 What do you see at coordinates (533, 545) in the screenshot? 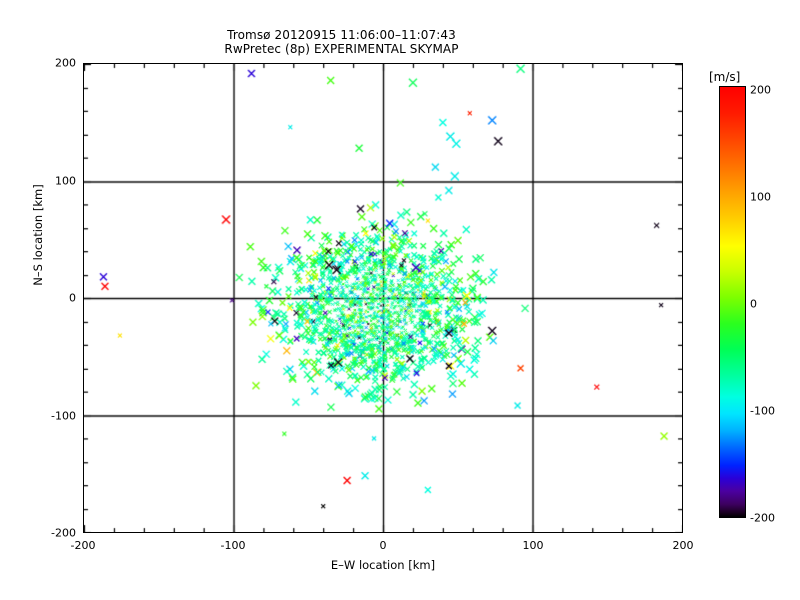
I see `xtick-label-100: 100` at bounding box center [533, 545].